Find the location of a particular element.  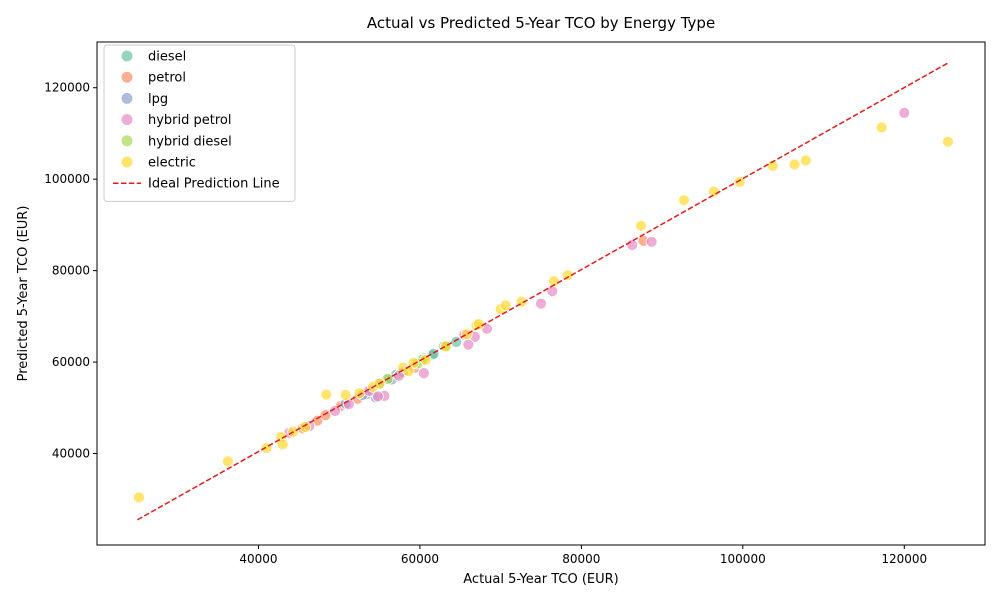

y-tick-label: 120000 is located at coordinates (67, 88).